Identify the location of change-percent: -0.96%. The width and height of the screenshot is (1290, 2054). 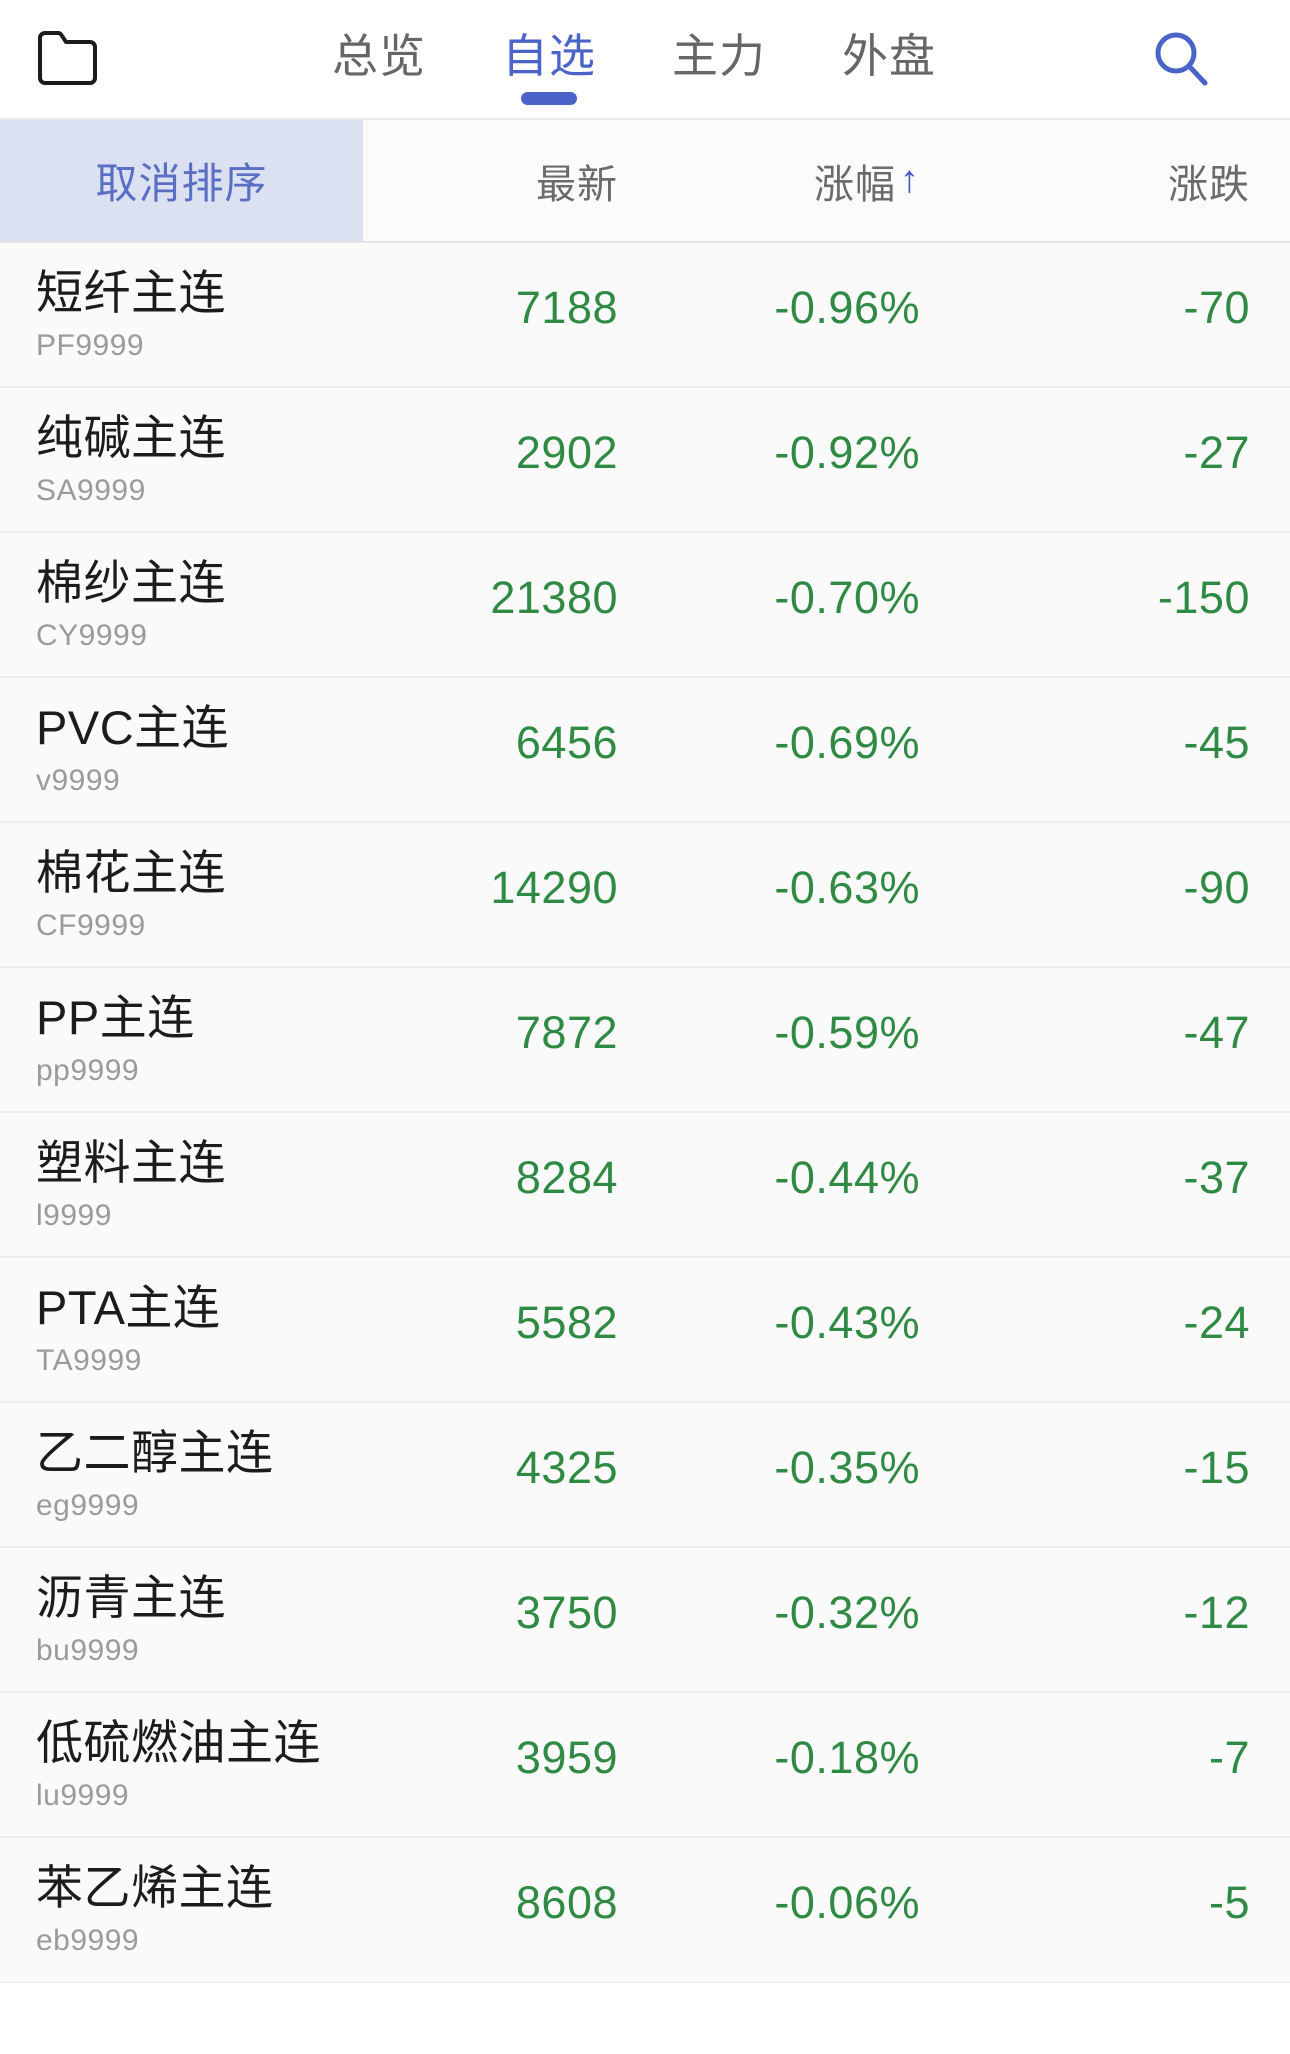
(847, 307).